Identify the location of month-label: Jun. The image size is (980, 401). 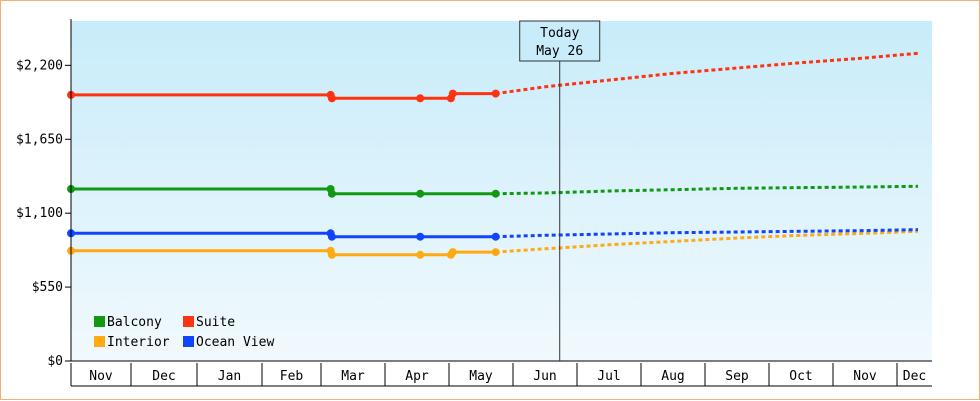
(544, 376).